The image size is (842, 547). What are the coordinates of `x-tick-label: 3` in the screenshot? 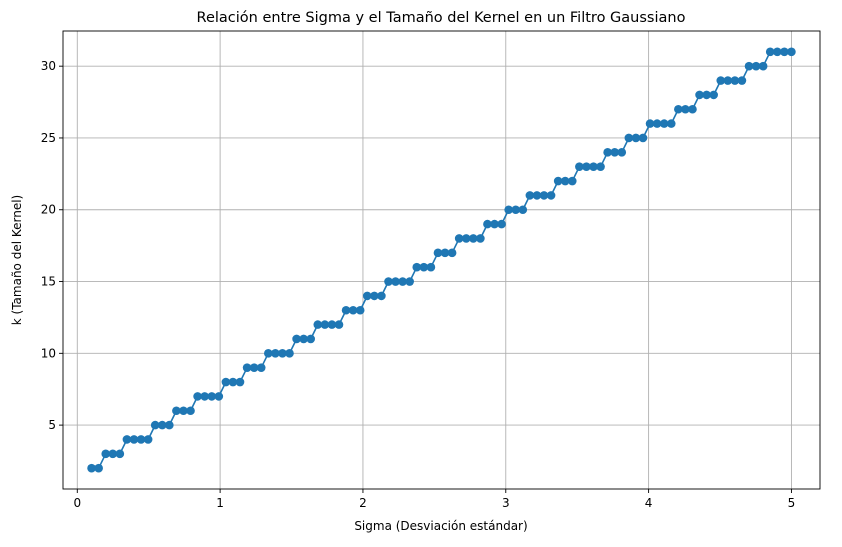 It's located at (506, 503).